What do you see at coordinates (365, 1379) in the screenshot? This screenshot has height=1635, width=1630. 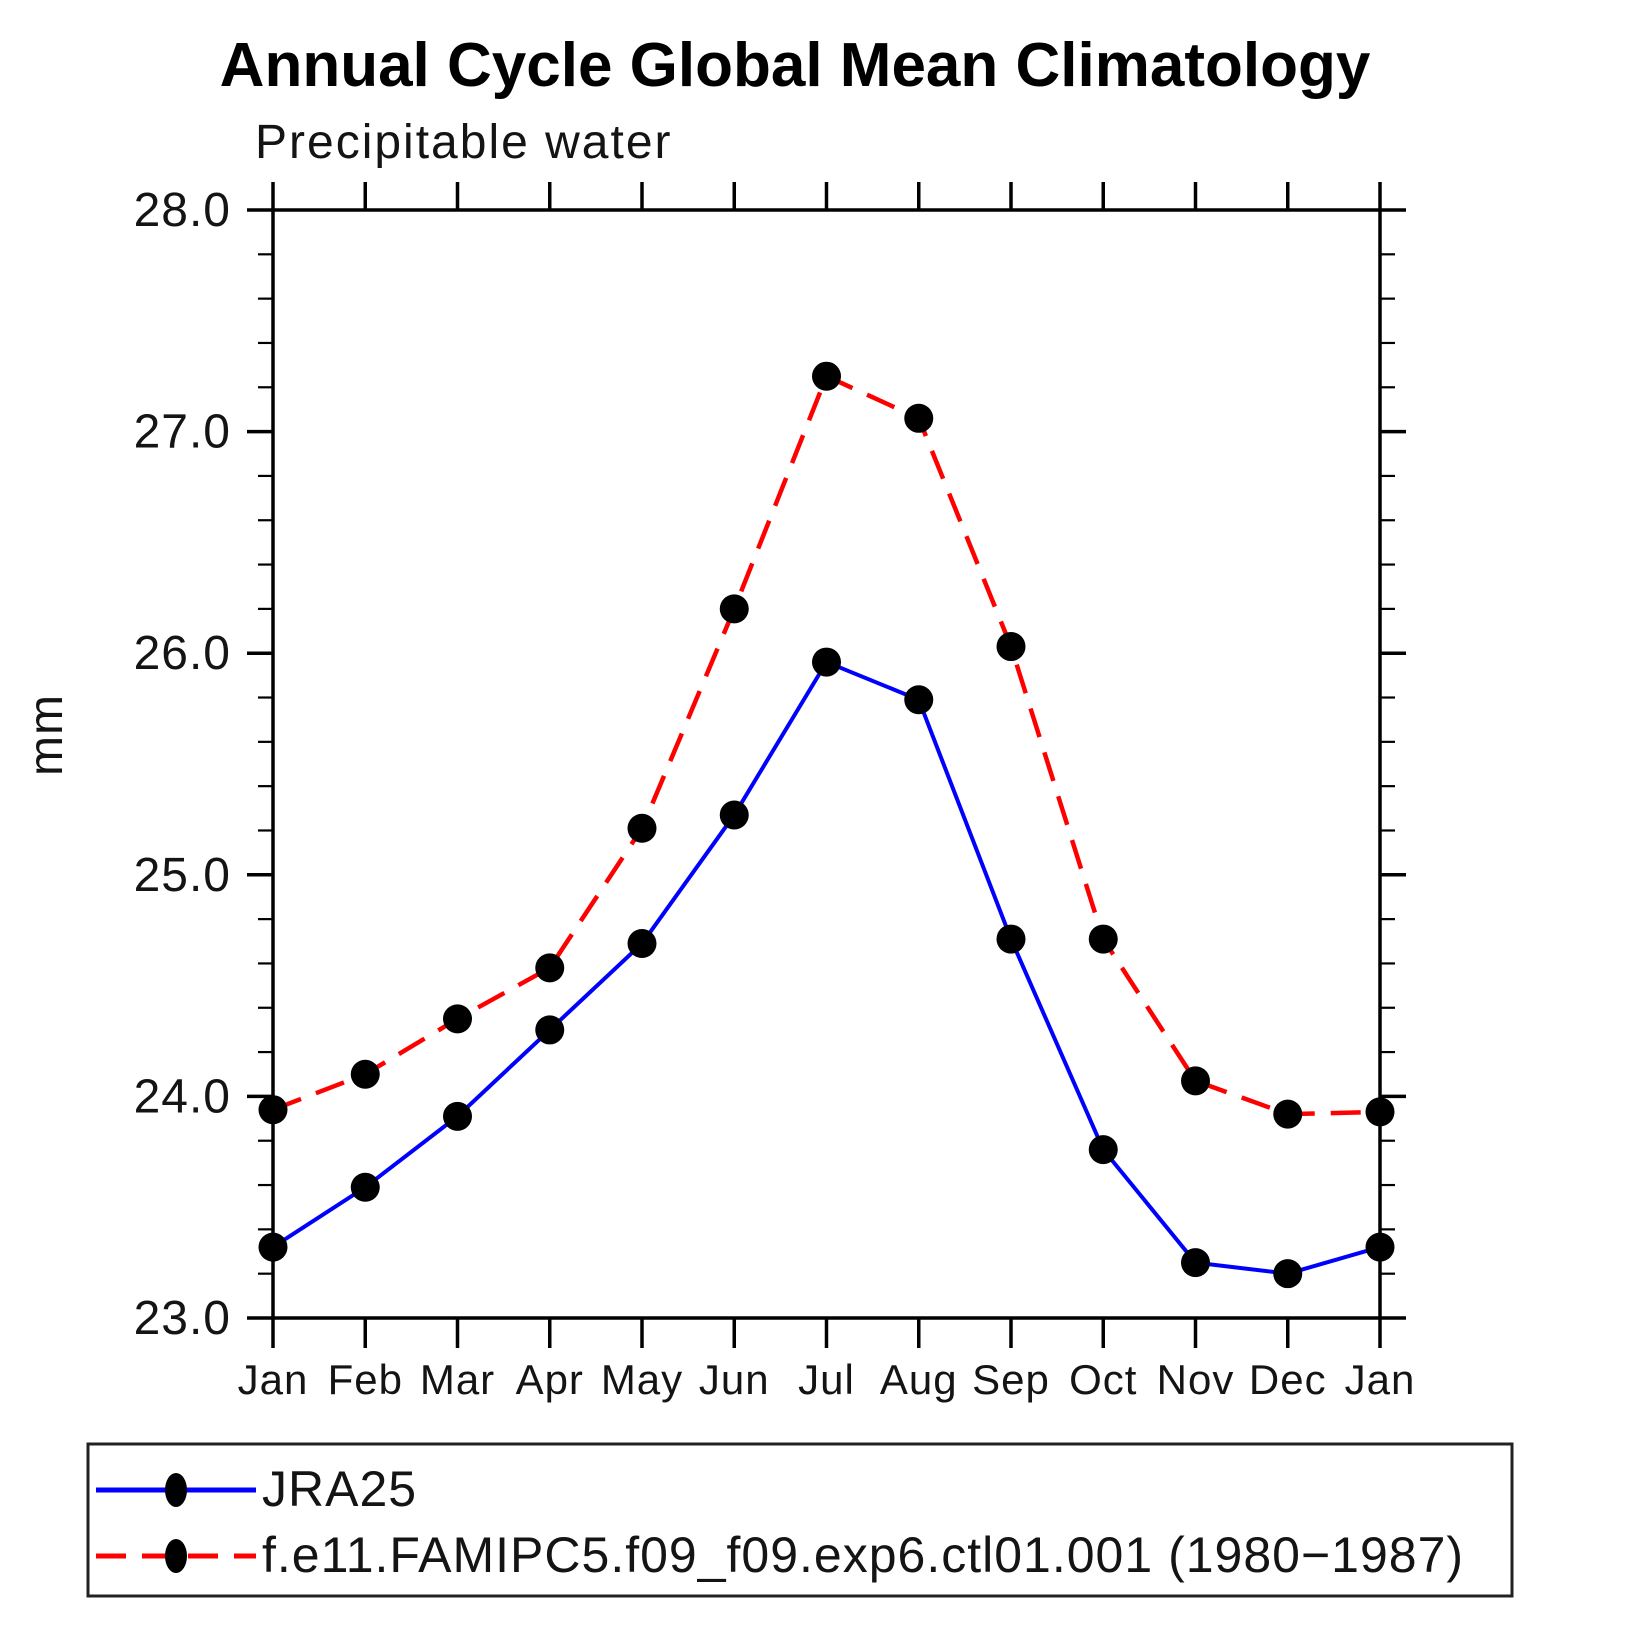 I see `x-tick-label: Feb` at bounding box center [365, 1379].